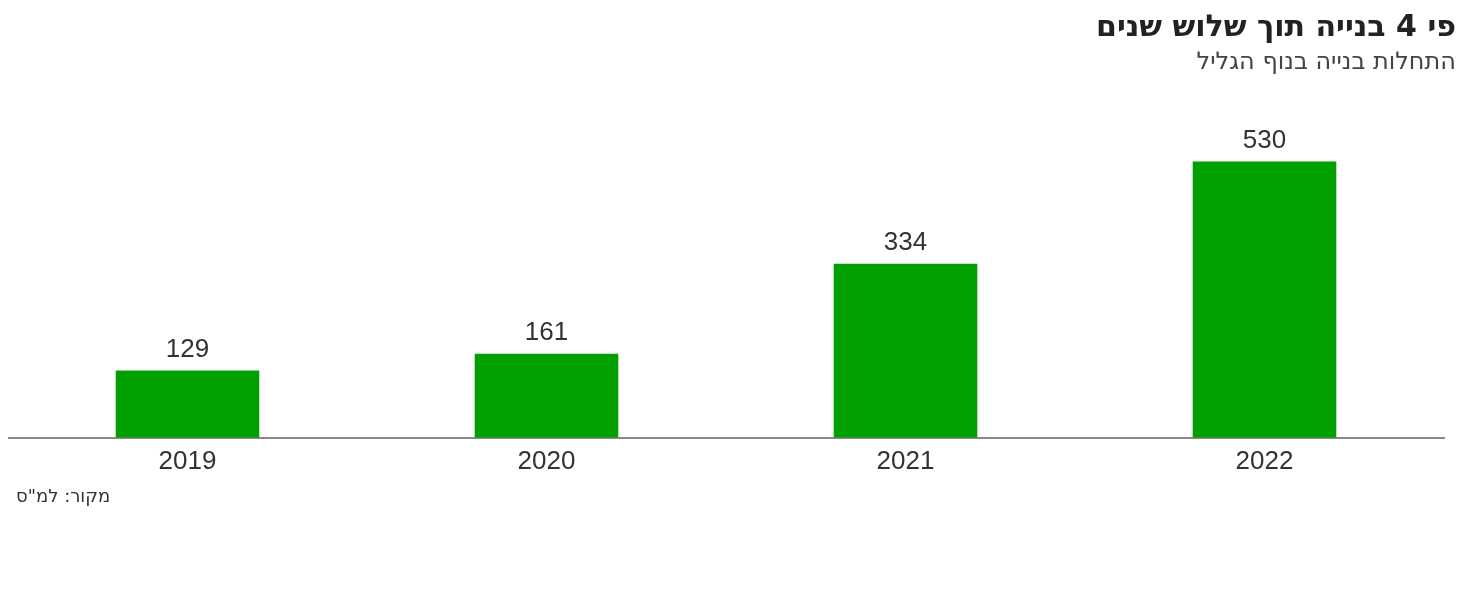 This screenshot has width=1472, height=607. Describe the element at coordinates (187, 459) in the screenshot. I see `x-tick-label: 2019` at that location.